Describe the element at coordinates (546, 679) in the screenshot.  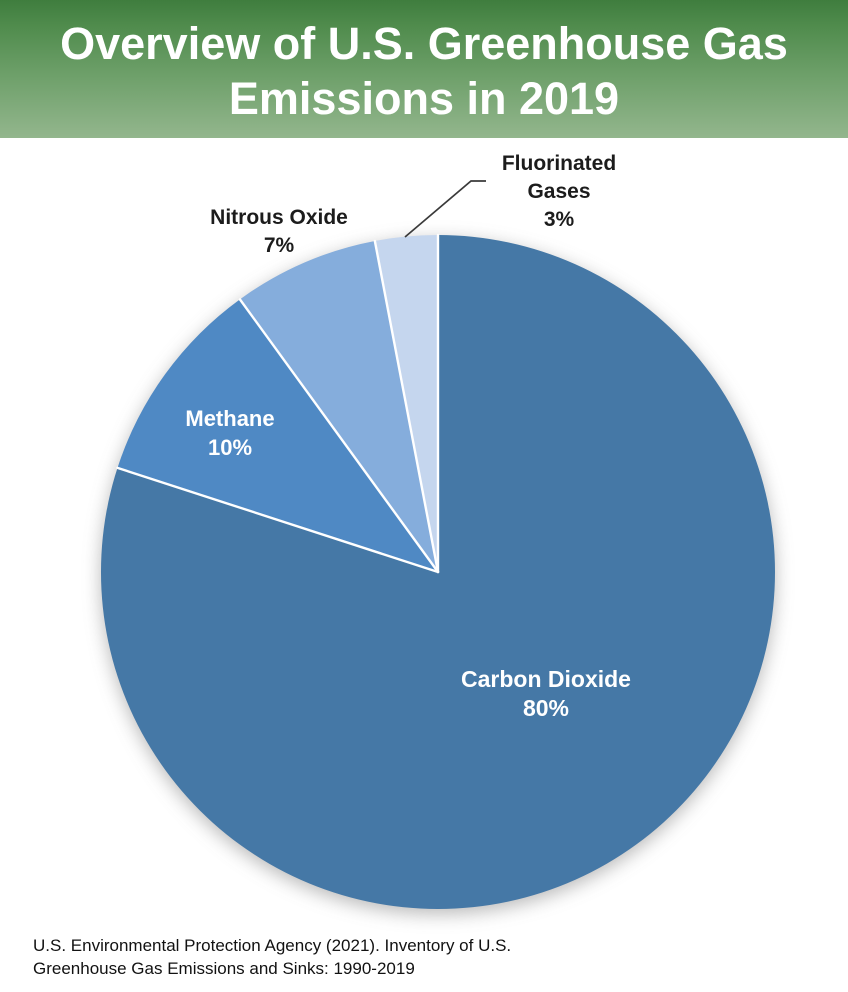
I see `label-carbon-dioxide-name: Carbon Dioxide` at that location.